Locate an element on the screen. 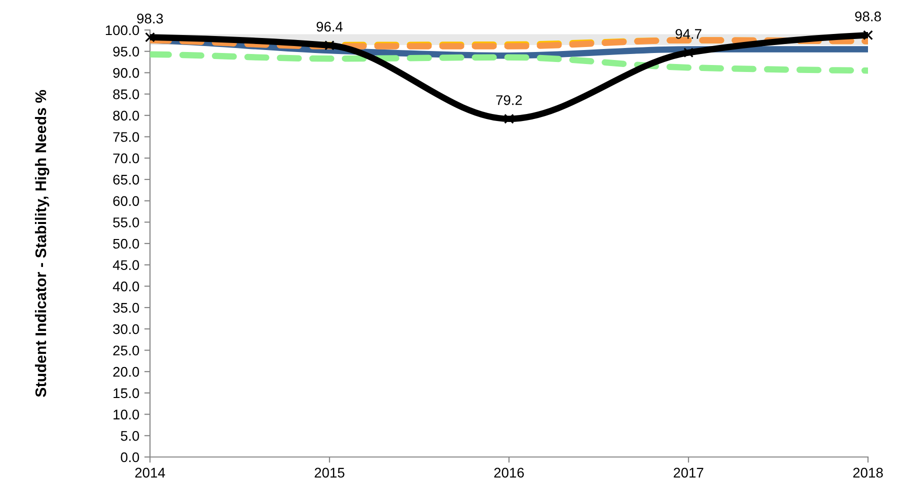  x-tick-label: 2014 is located at coordinates (150, 473).